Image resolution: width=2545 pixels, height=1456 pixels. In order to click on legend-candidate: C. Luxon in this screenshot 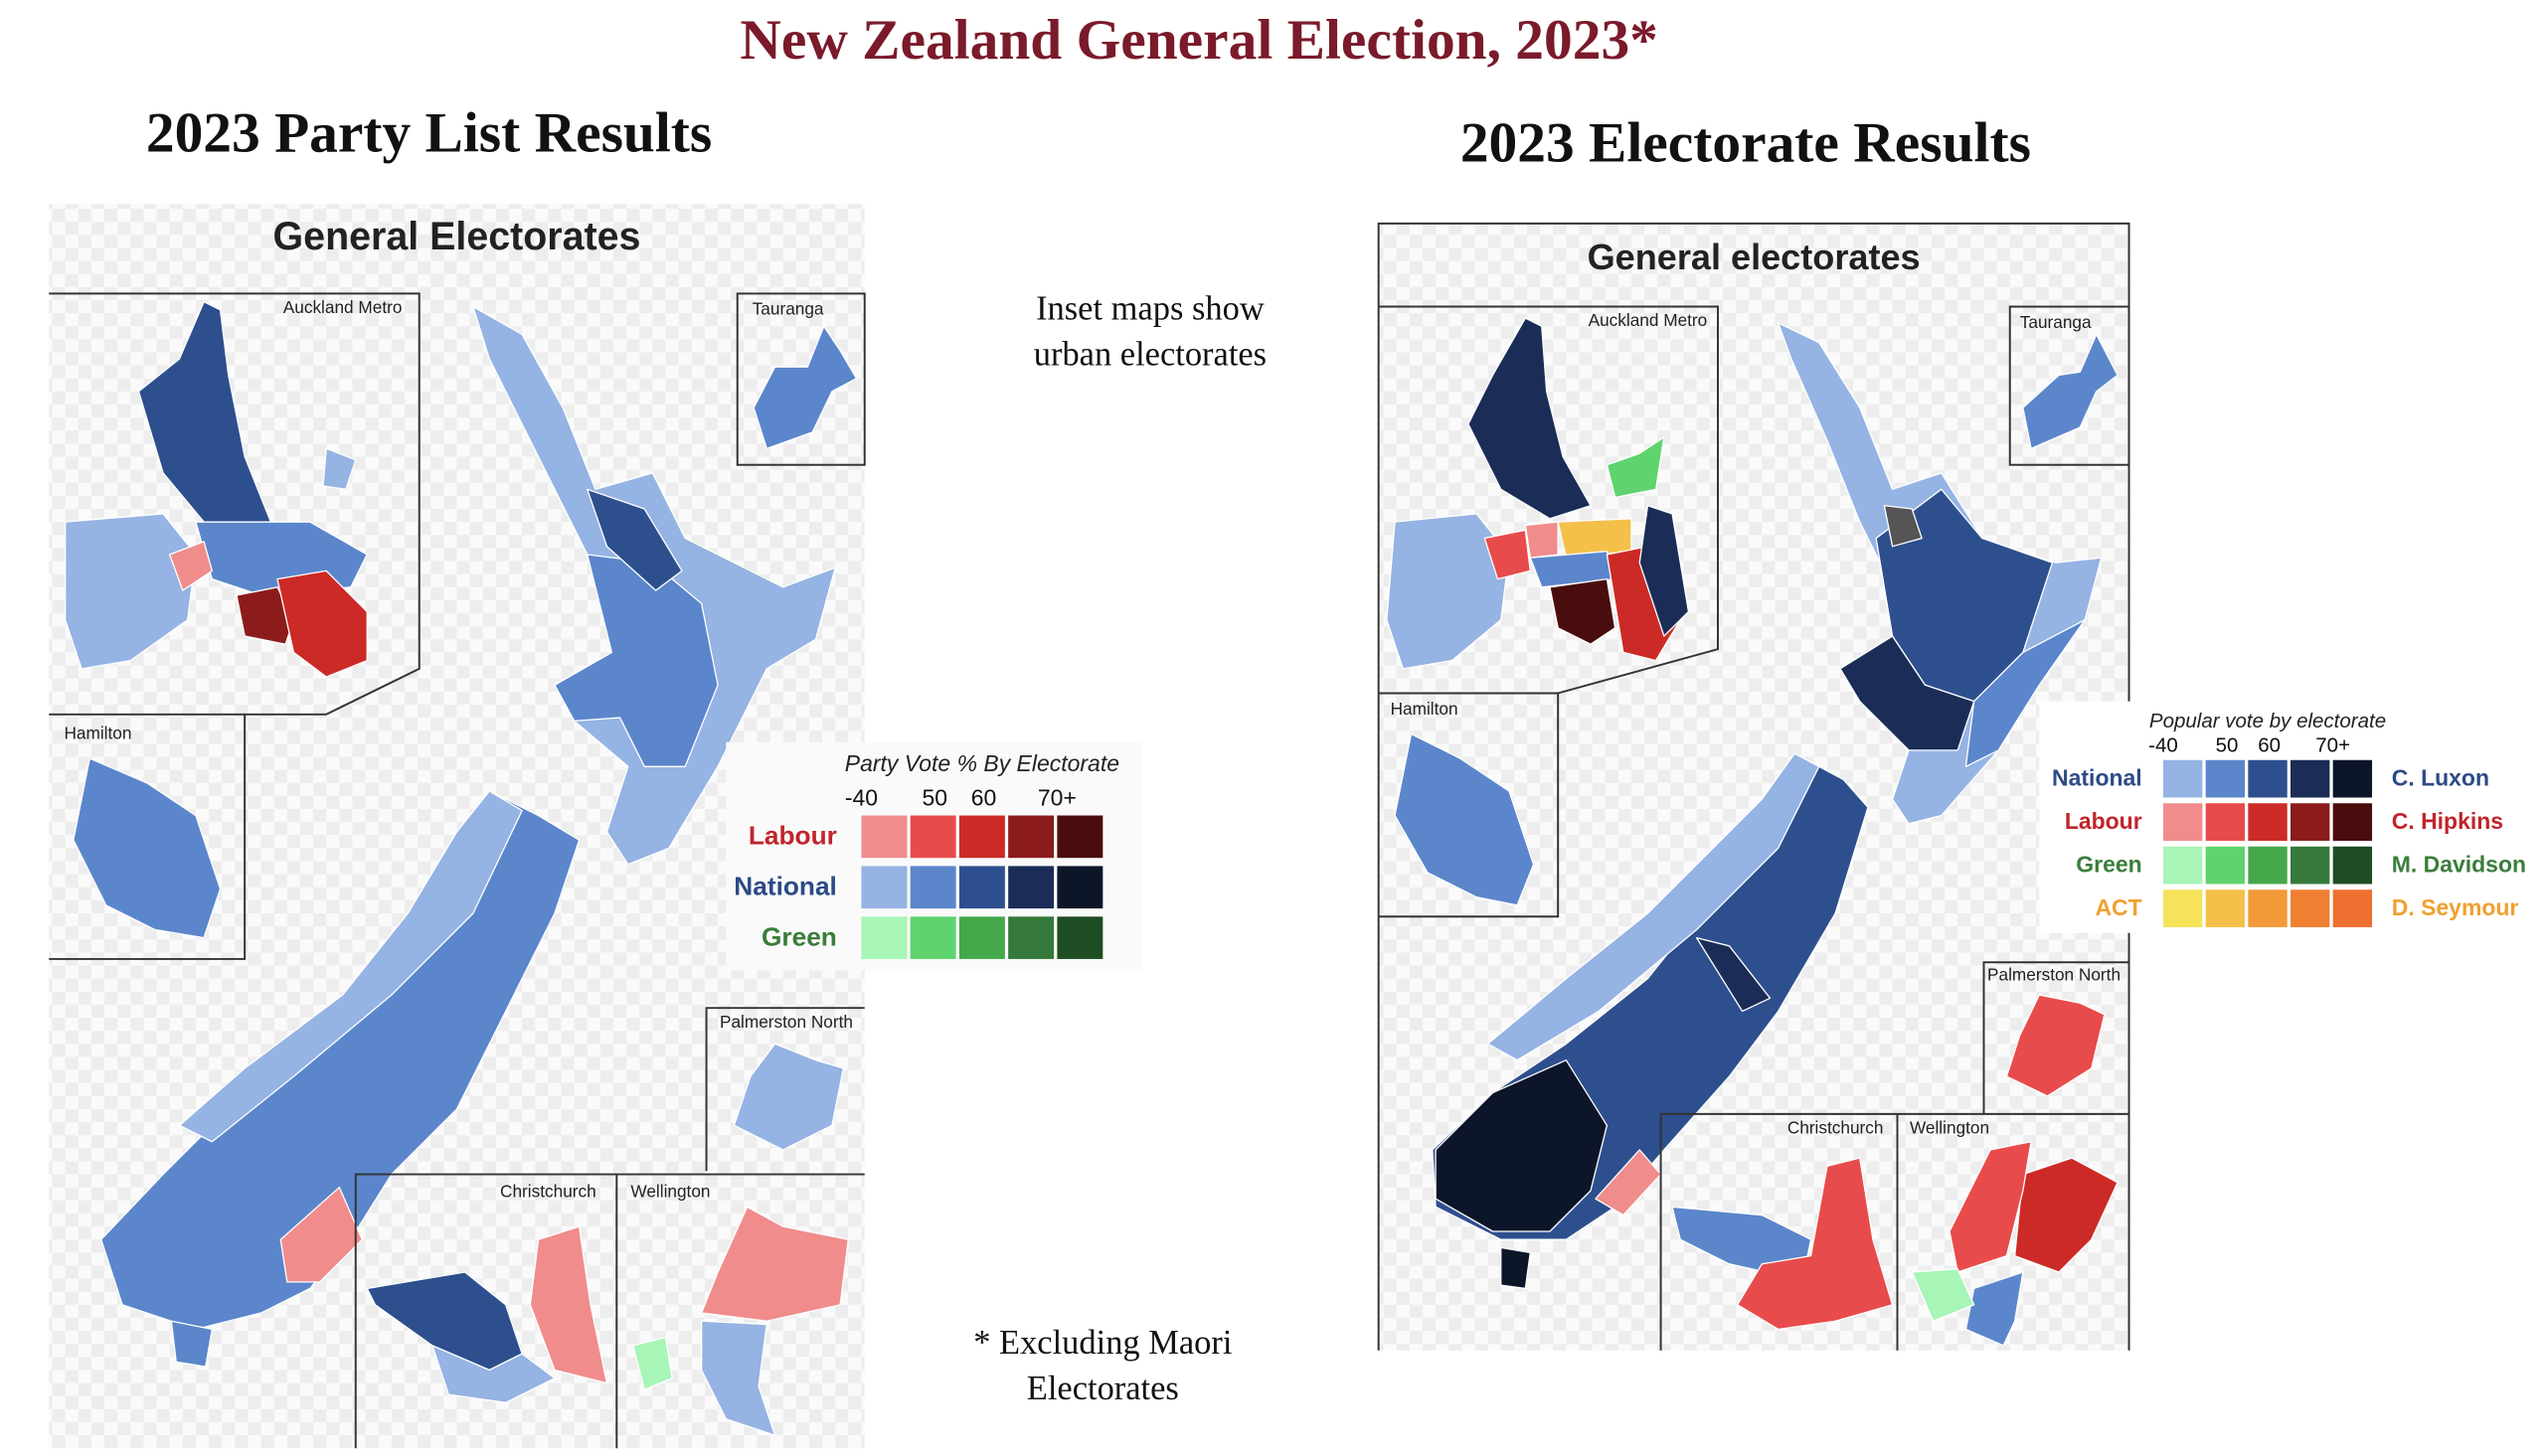, I will do `click(2440, 777)`.